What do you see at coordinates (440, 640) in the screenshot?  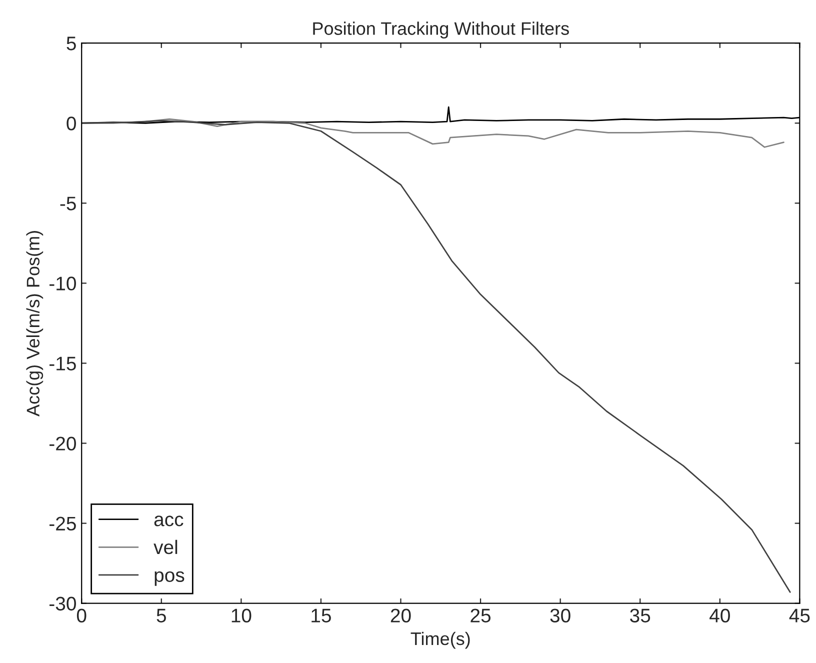 I see `x-axis-title: Time(s)` at bounding box center [440, 640].